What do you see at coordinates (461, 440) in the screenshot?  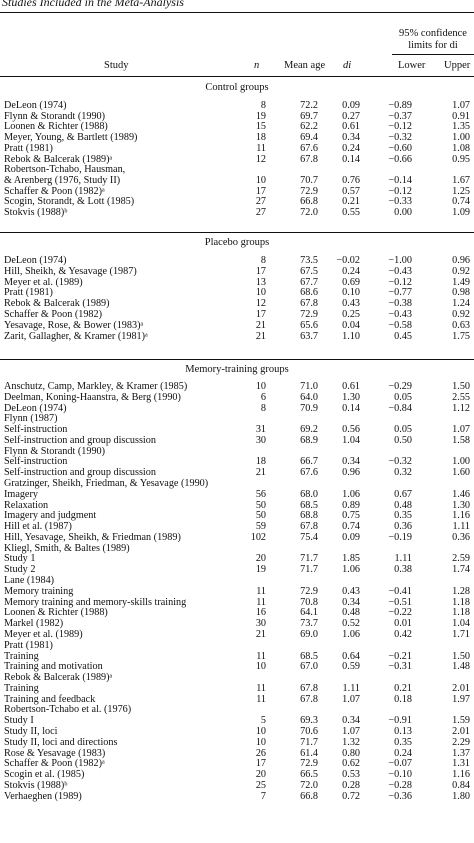 I see `cell-up: 1.58` at bounding box center [461, 440].